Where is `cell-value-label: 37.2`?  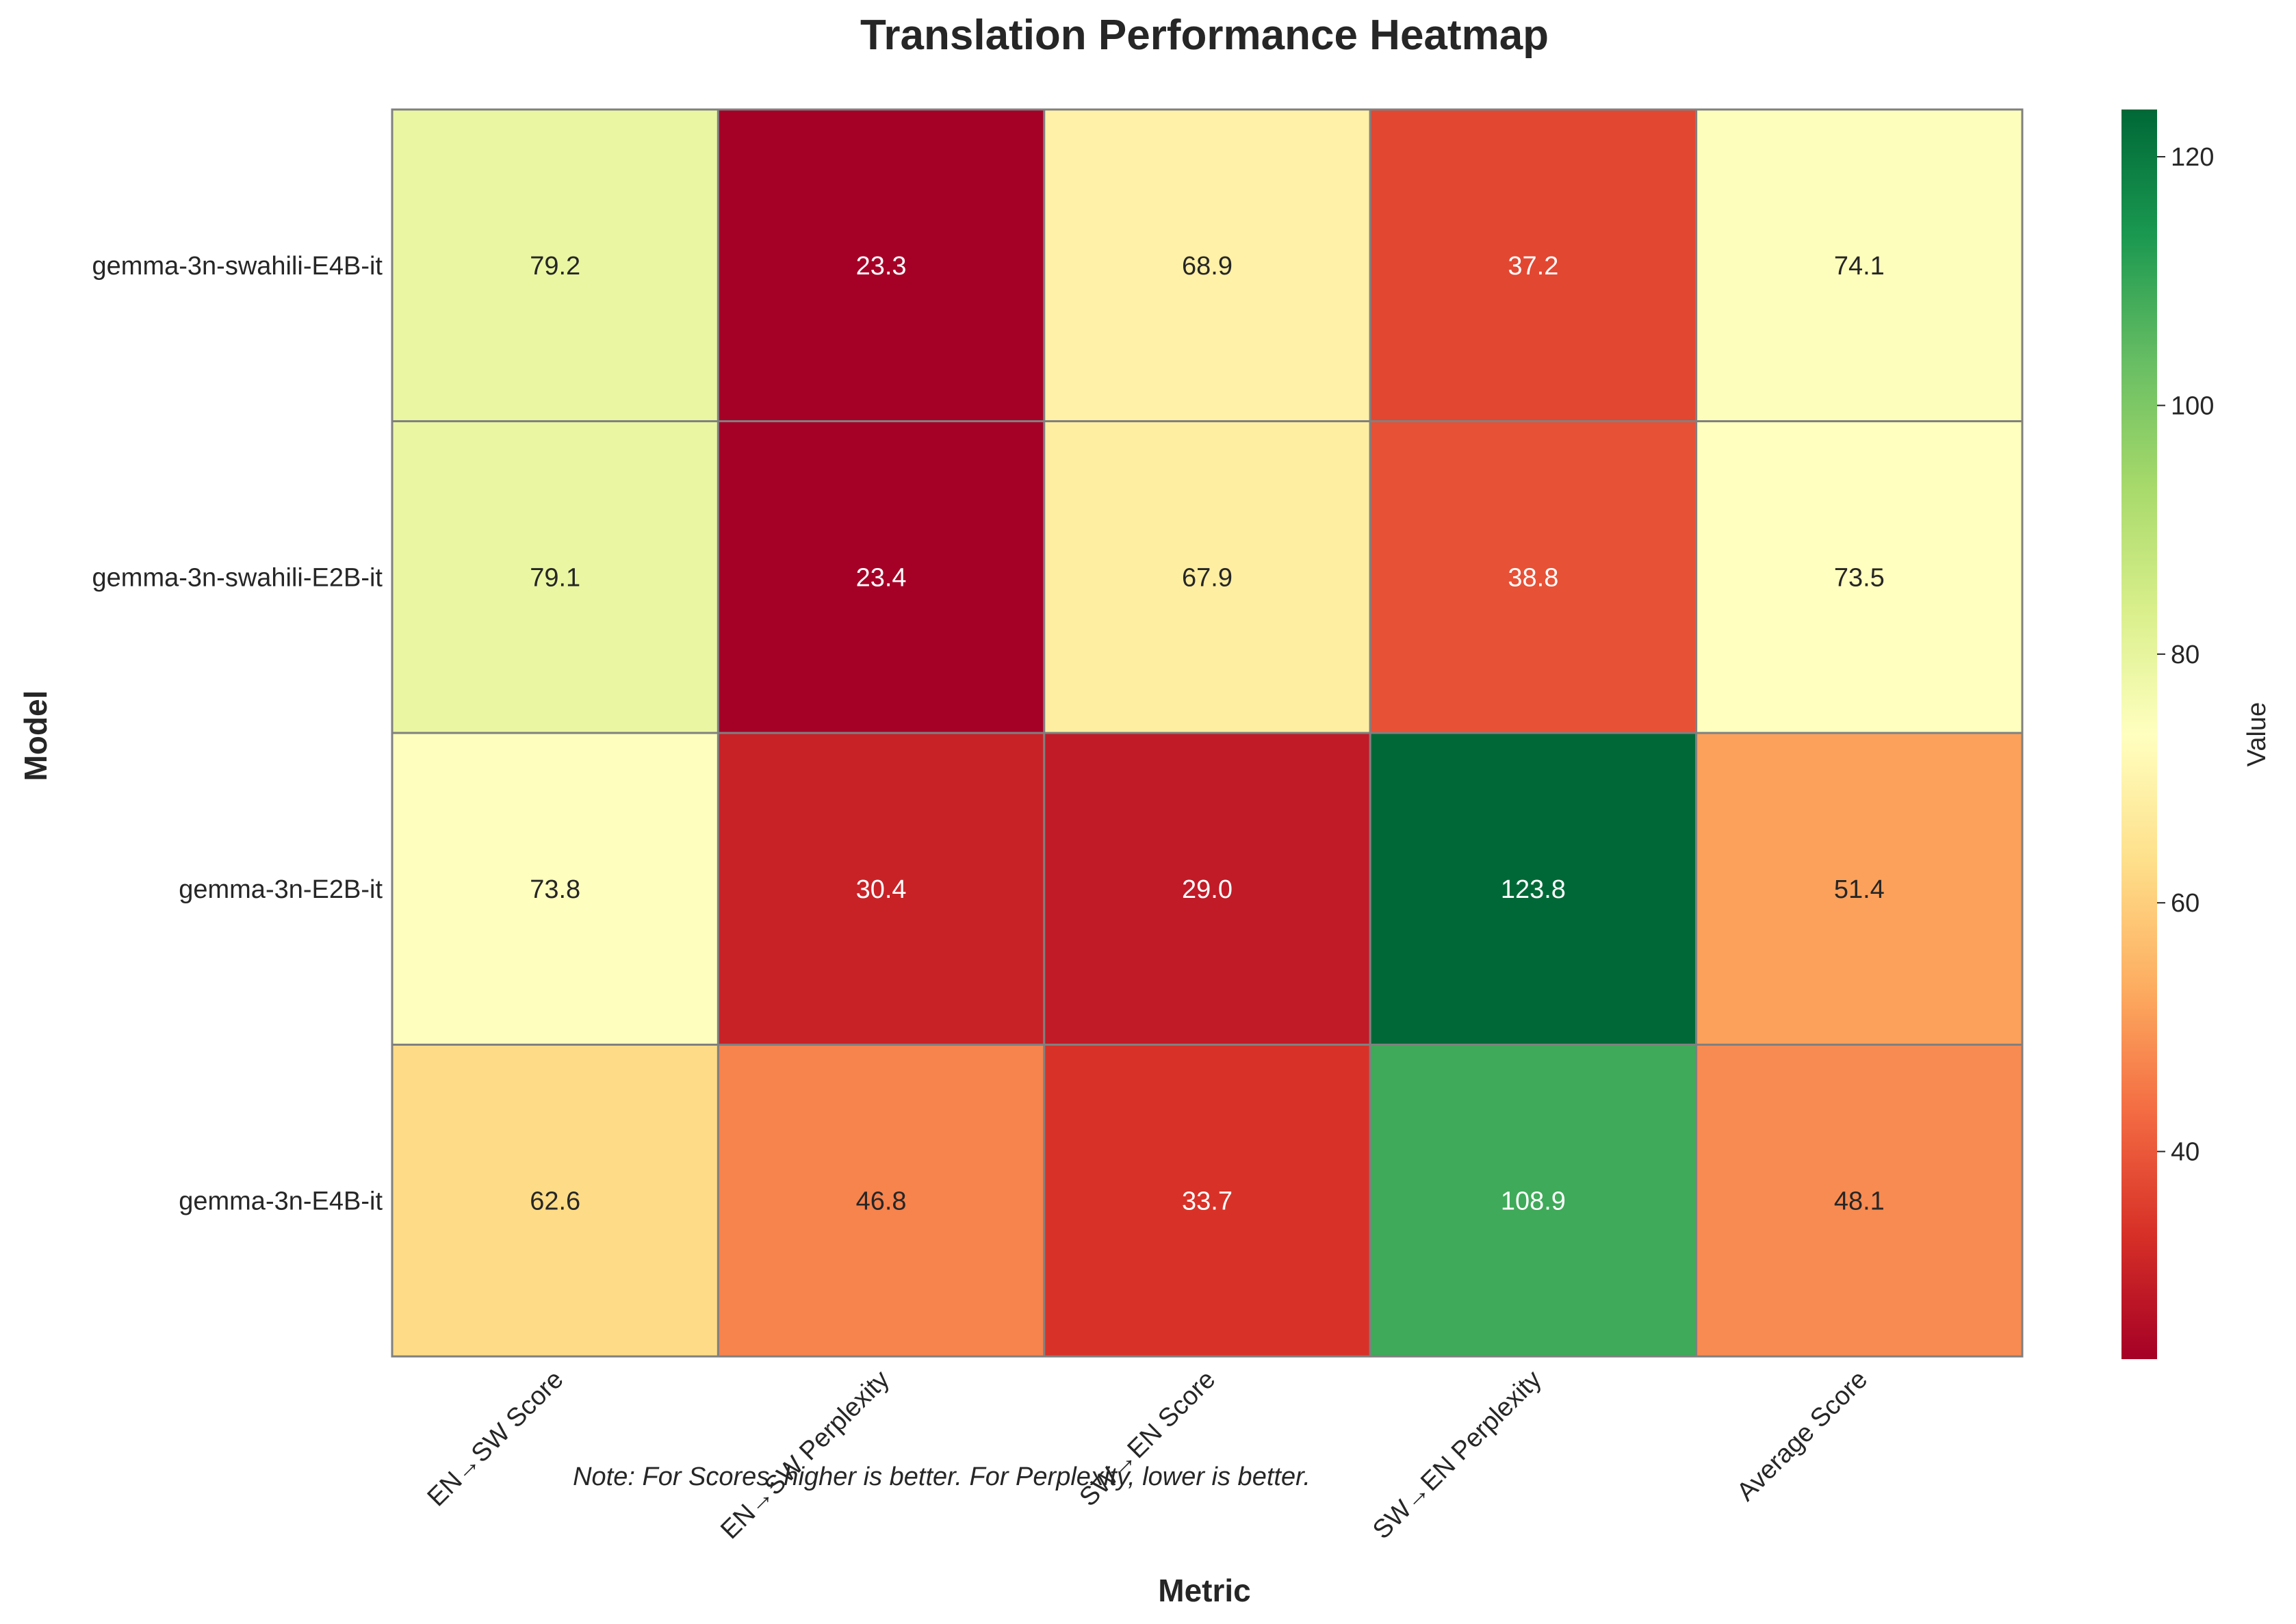
cell-value-label: 37.2 is located at coordinates (1533, 266).